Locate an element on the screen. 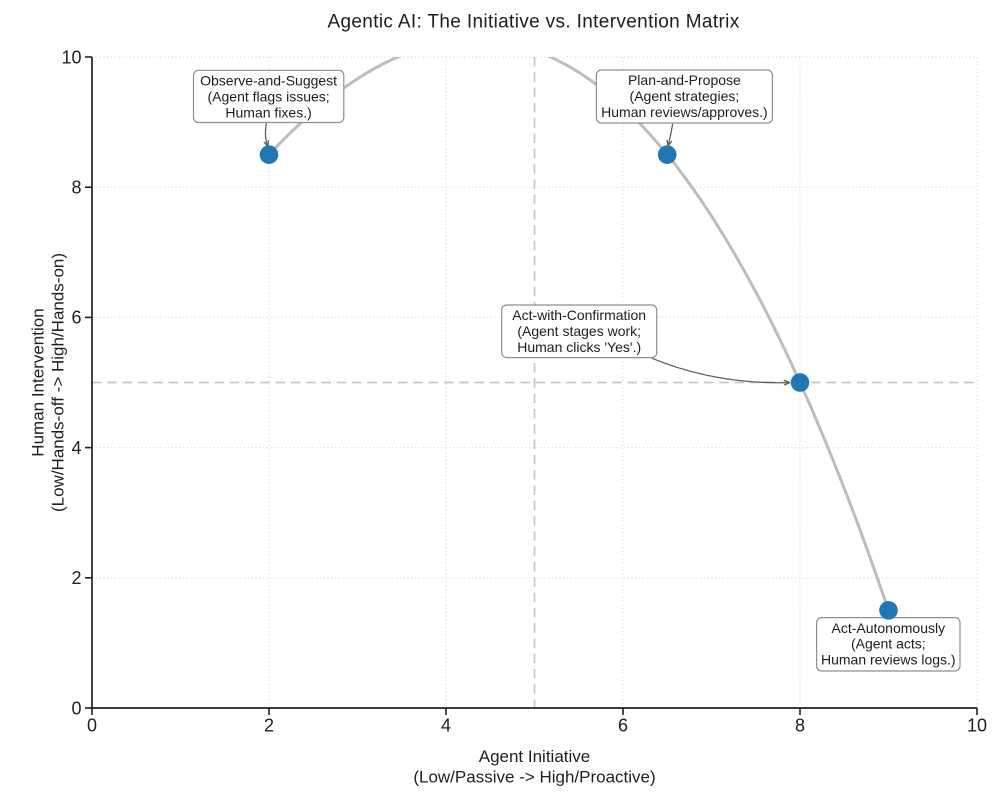  svg-text: Human reviews logs.) is located at coordinates (888, 660).